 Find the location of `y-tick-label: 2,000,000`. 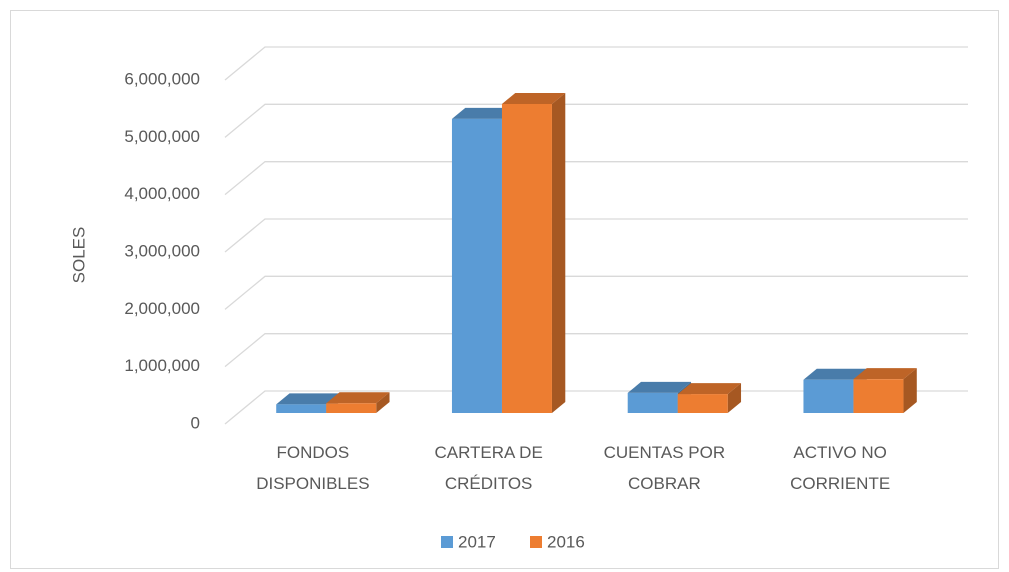

y-tick-label: 2,000,000 is located at coordinates (162, 308).